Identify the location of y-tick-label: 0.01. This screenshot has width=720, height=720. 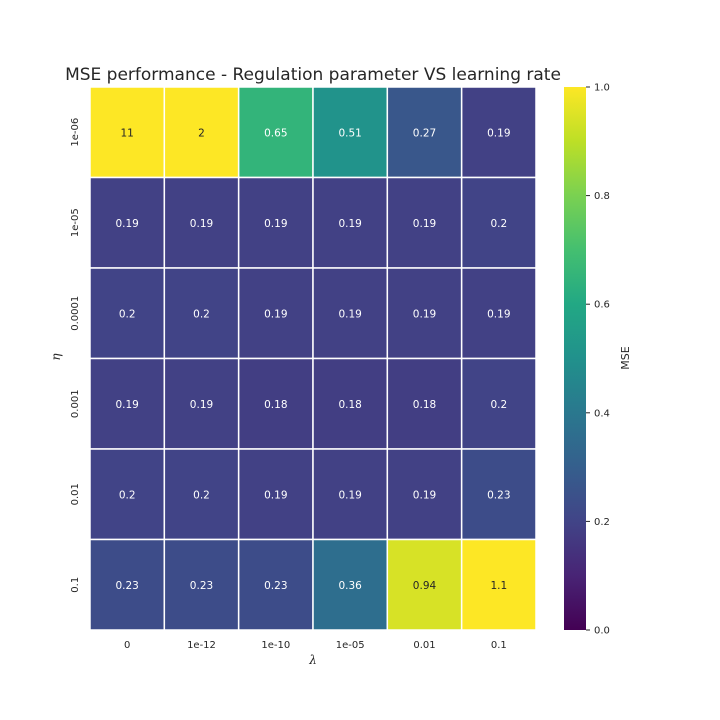
(75, 494).